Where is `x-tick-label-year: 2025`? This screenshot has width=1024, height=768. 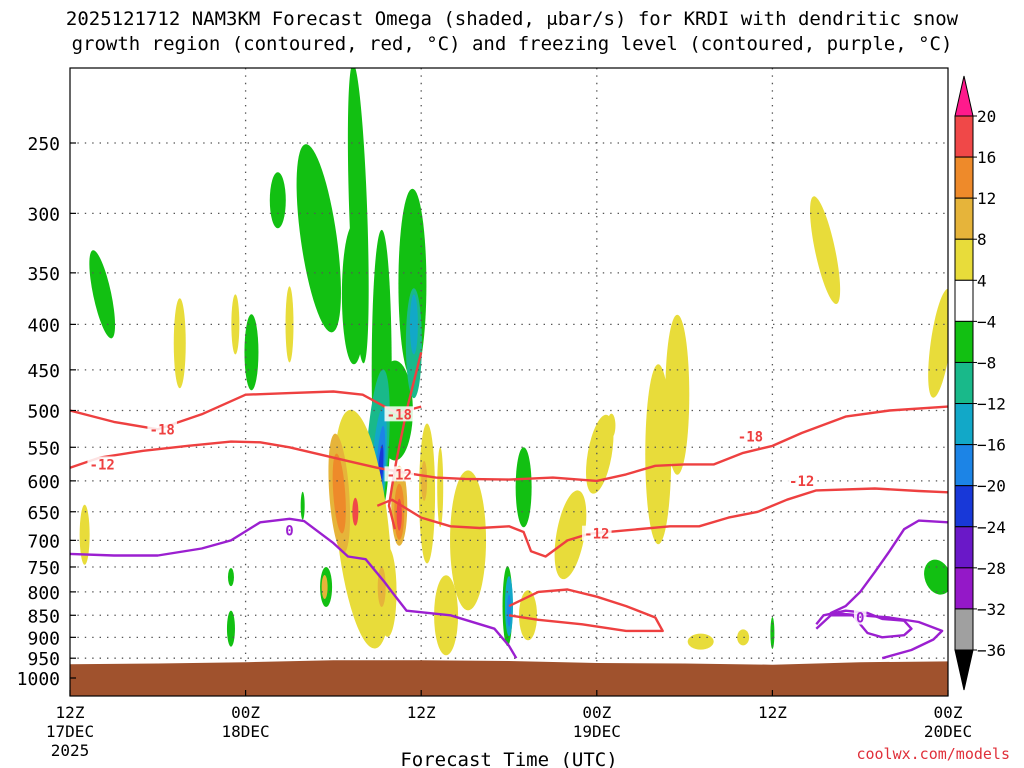 x-tick-label-year: 2025 is located at coordinates (70, 750).